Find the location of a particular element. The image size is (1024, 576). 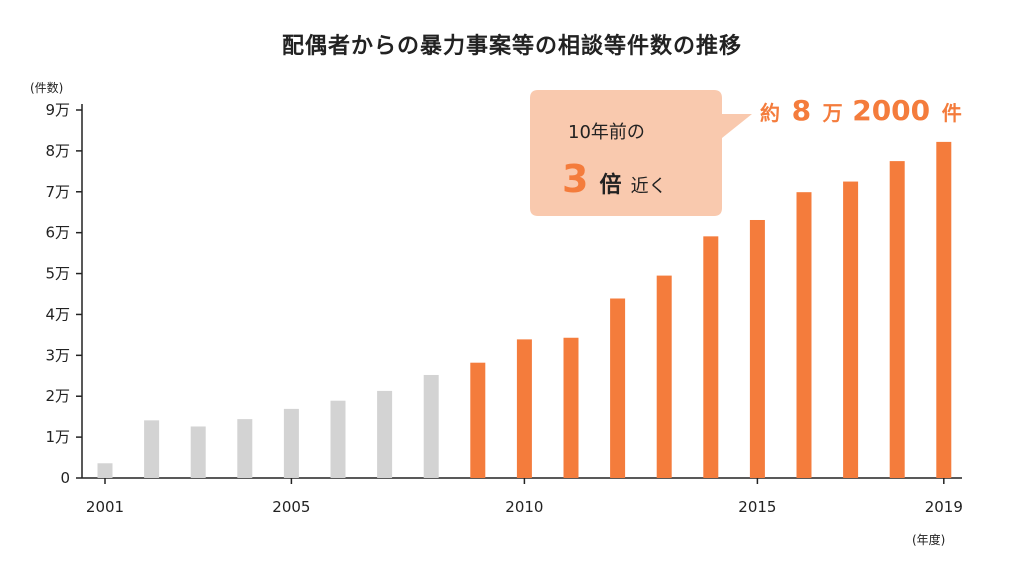

bar-2007 is located at coordinates (385, 434).